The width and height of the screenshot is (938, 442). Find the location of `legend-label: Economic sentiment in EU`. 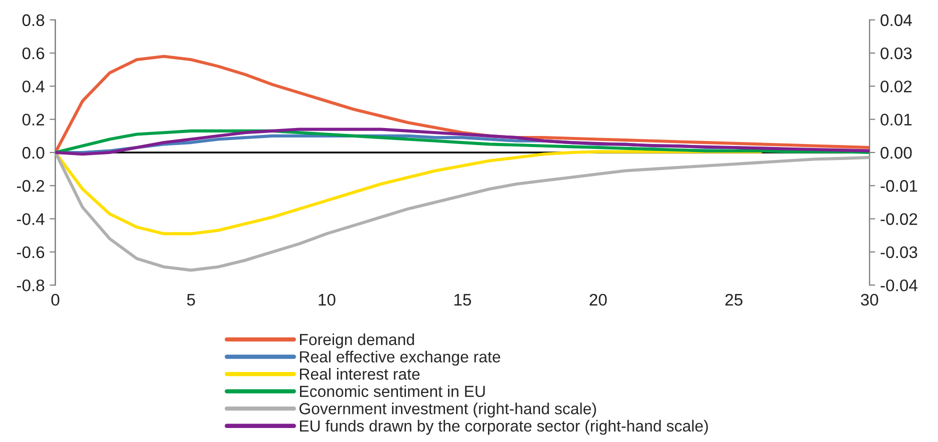

legend-label: Economic sentiment in EU is located at coordinates (392, 391).